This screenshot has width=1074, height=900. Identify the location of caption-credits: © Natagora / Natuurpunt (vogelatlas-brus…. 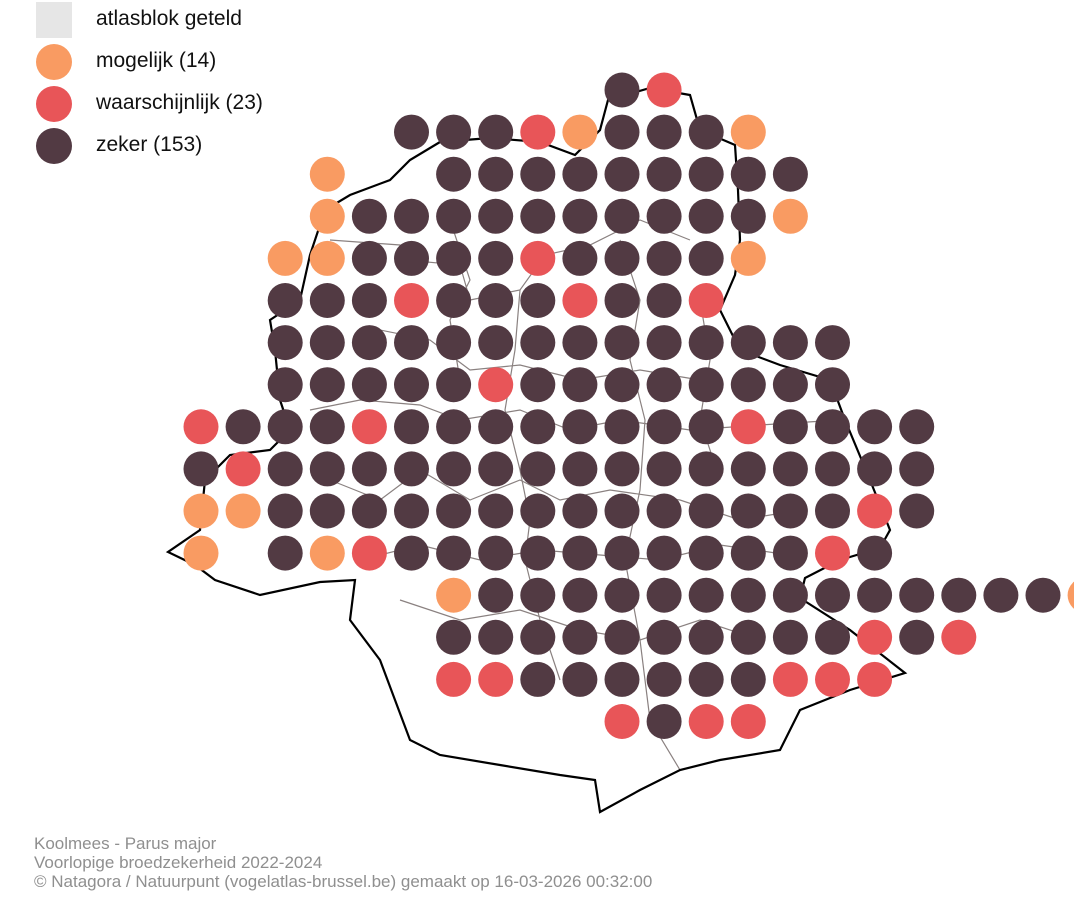
(343, 881).